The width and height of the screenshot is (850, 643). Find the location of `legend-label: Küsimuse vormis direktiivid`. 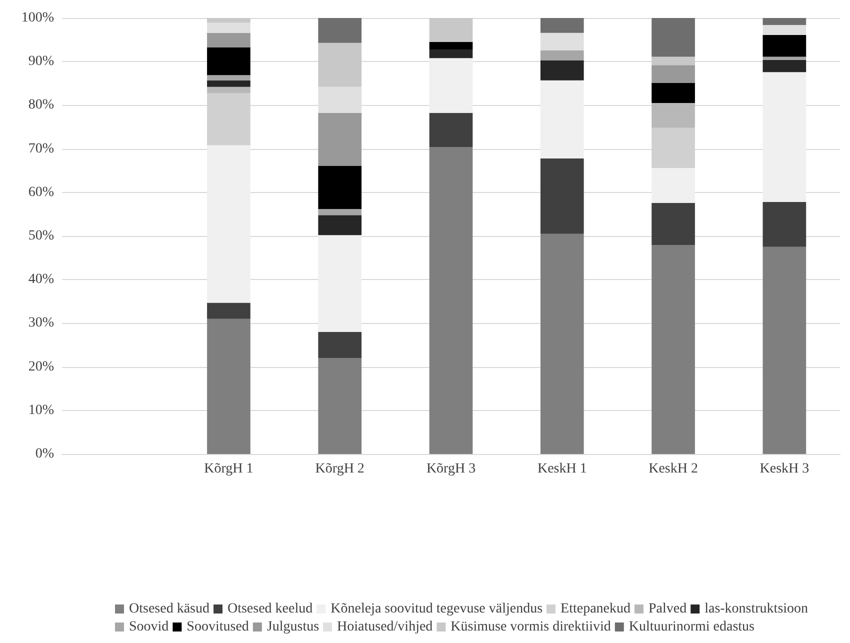

legend-label: Küsimuse vormis direktiivid is located at coordinates (530, 627).